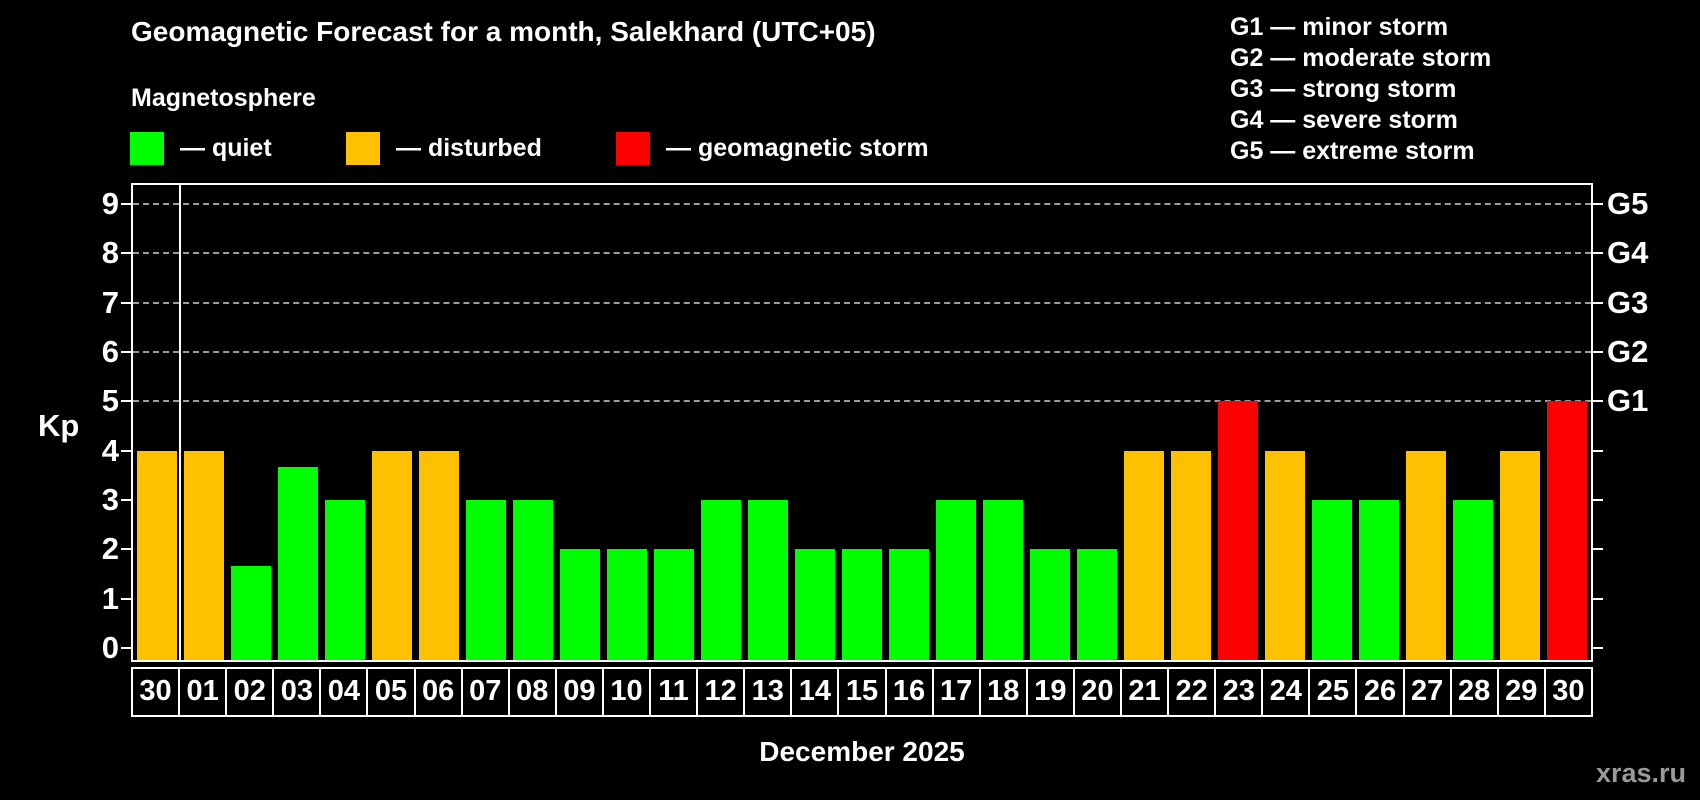  What do you see at coordinates (1361, 58) in the screenshot?
I see `g-legend-line-g2: G2 — moderate storm` at bounding box center [1361, 58].